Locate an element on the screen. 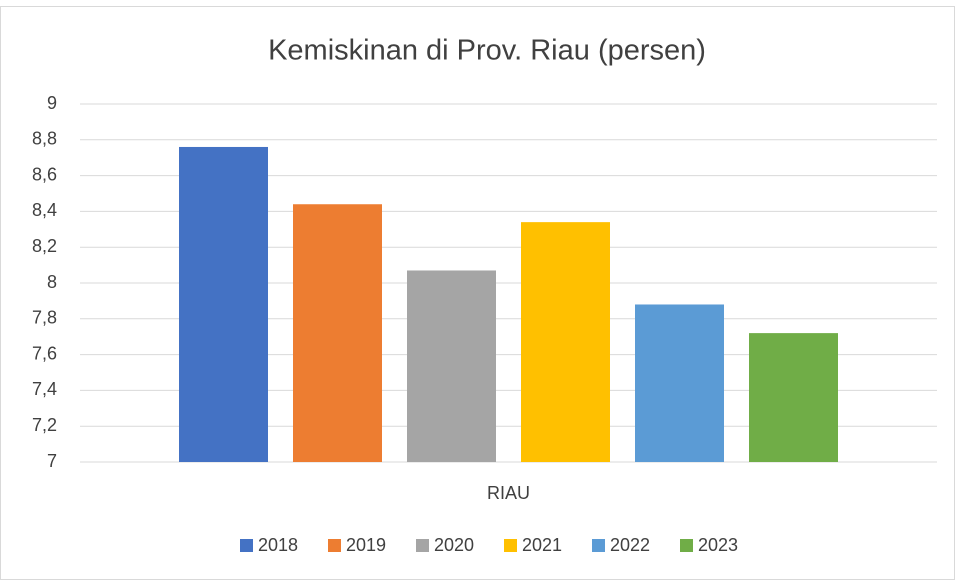 Image resolution: width=956 pixels, height=581 pixels. legend-label: 2018 is located at coordinates (278, 545).